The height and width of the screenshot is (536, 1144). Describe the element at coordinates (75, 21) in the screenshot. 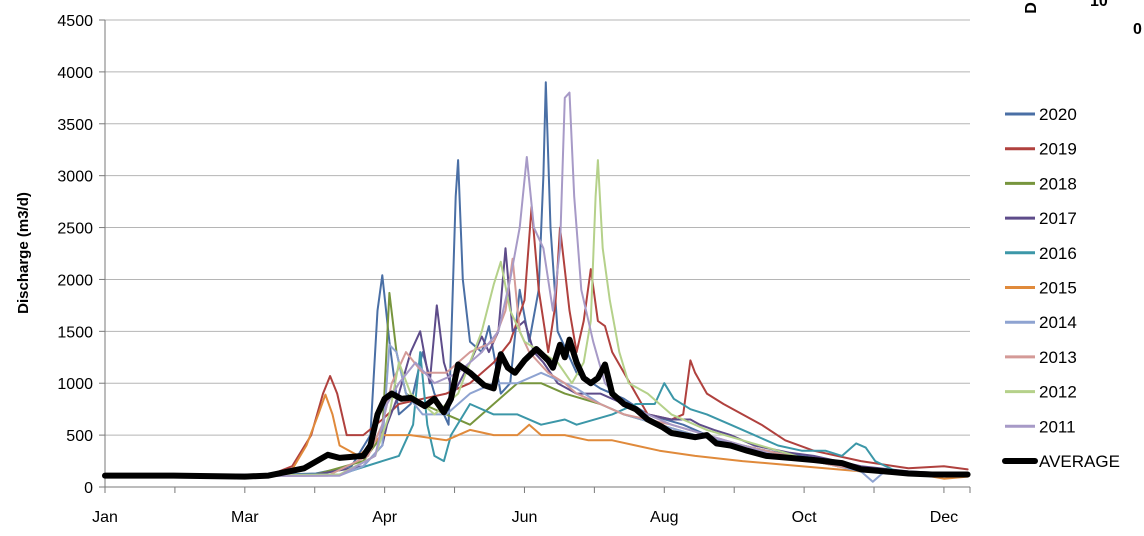

I see `y-tick-label: 4500` at that location.